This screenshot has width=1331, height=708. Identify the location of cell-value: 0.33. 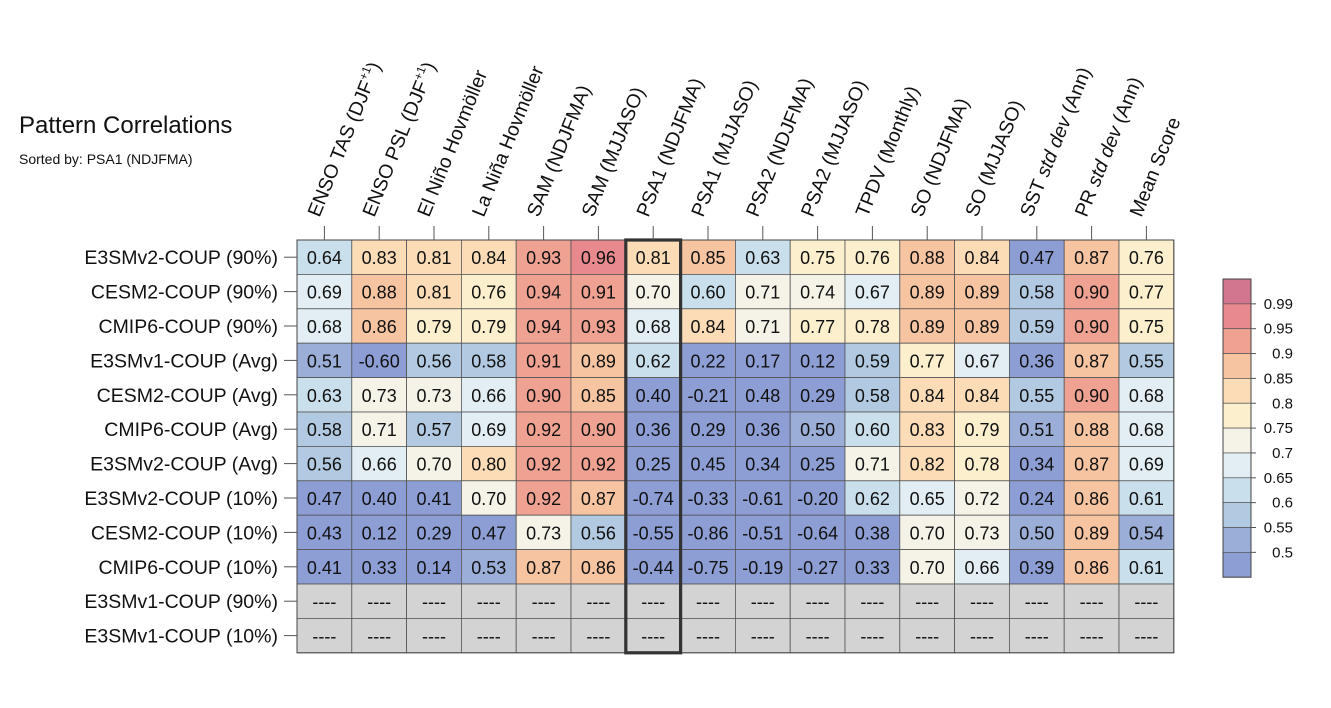
(379, 568).